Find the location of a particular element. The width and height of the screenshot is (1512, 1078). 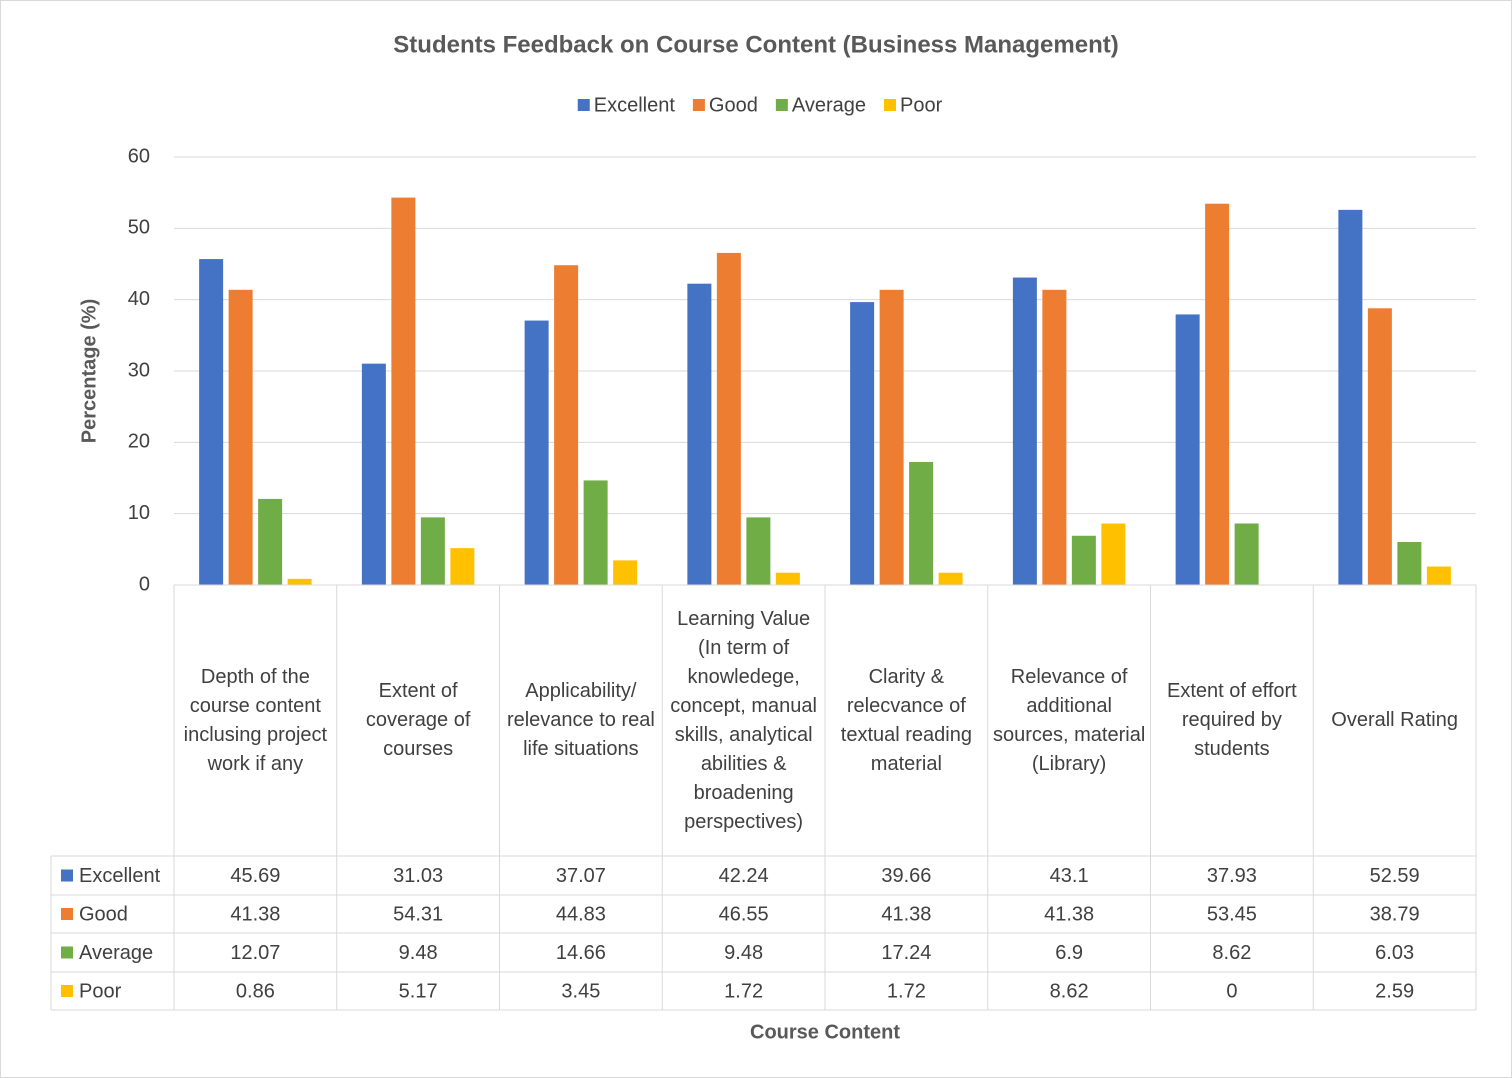

table-value: 5.17 is located at coordinates (418, 991).